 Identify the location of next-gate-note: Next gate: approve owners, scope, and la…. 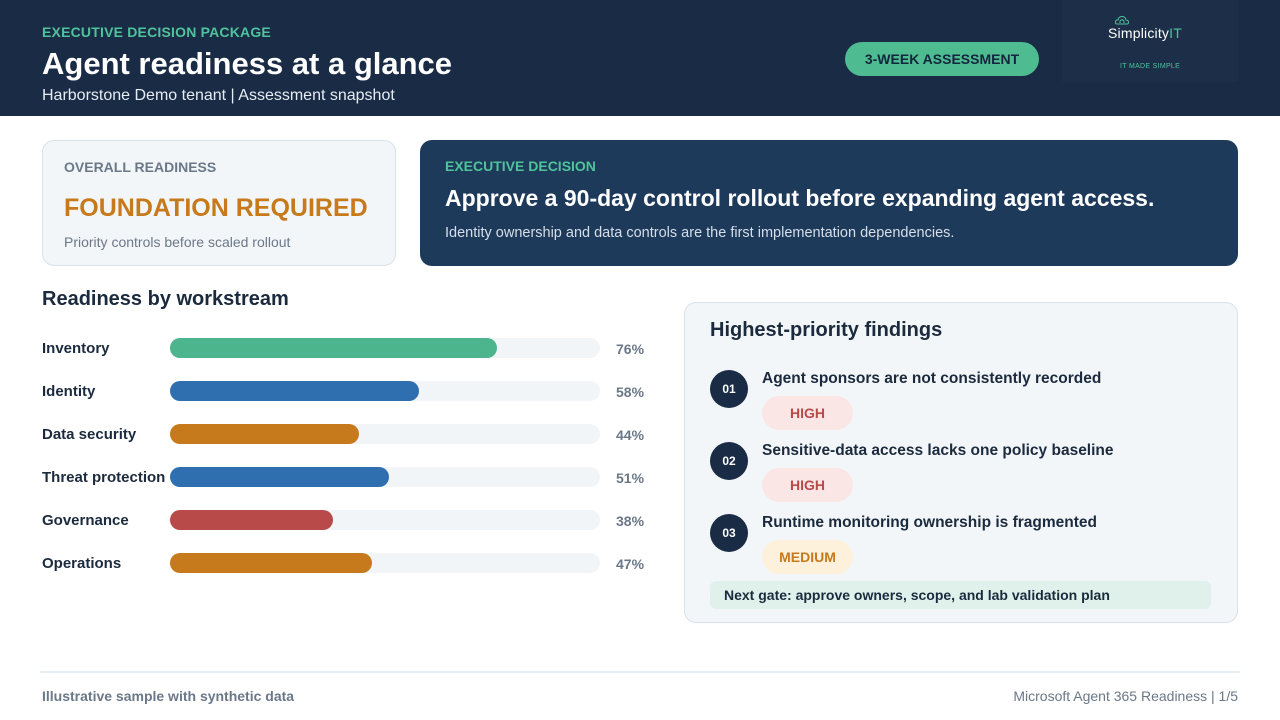
(960, 595).